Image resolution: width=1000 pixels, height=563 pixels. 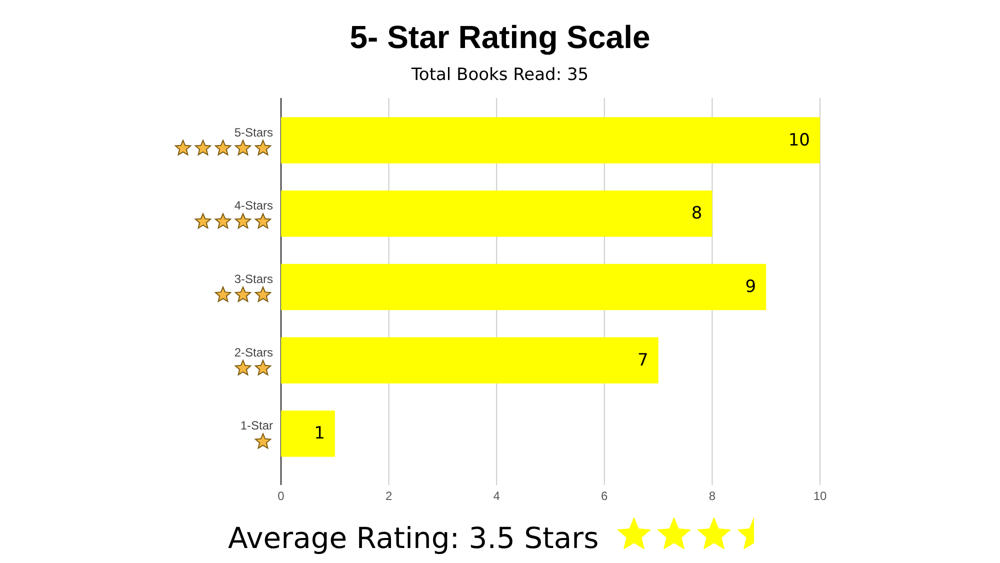 I want to click on chart-subtitle: Total Books Read: 35, so click(x=499, y=75).